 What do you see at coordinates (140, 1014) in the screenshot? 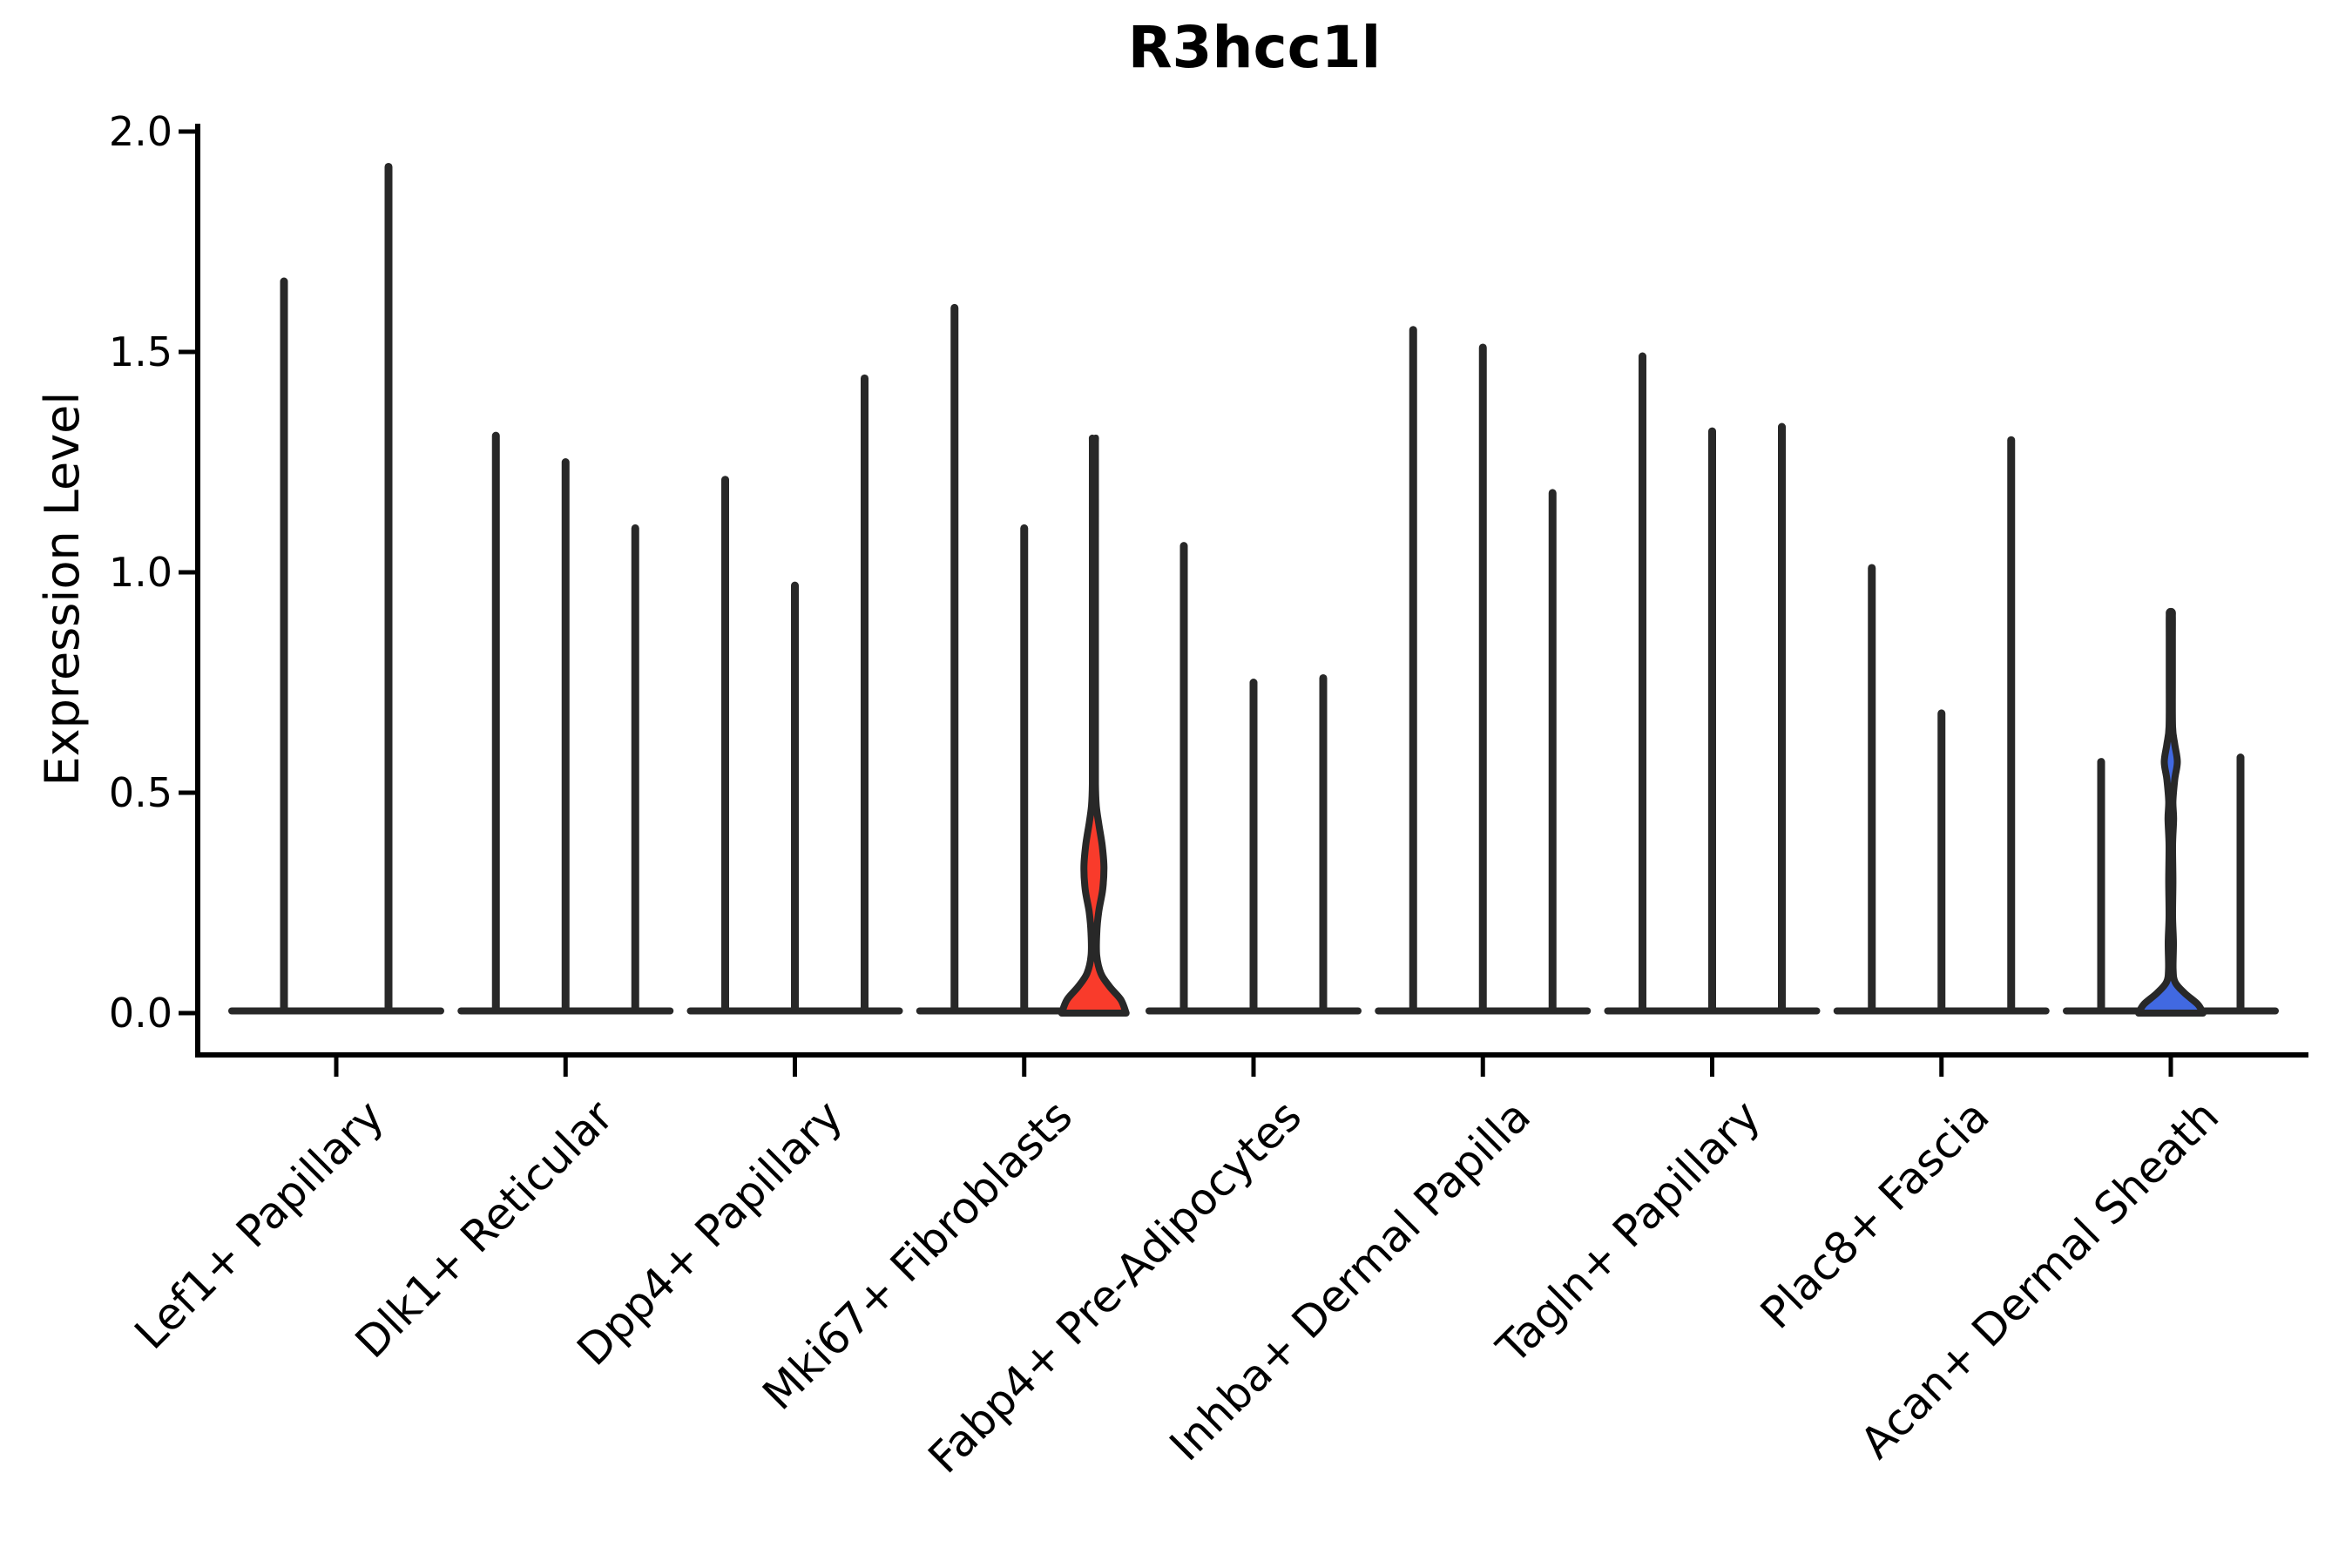
I see `y-tick-label: 0.0` at bounding box center [140, 1014].